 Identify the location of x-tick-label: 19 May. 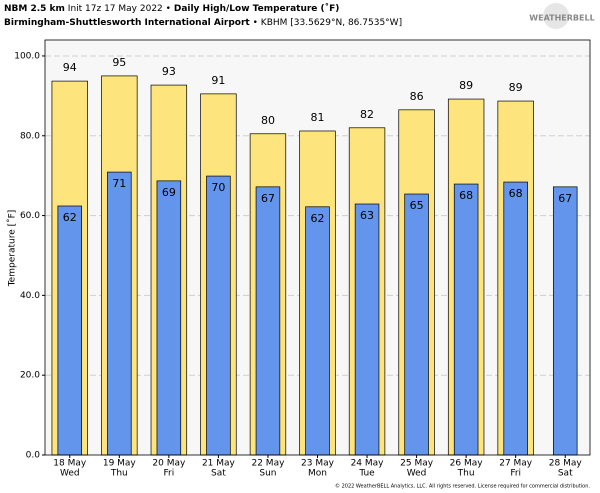
(120, 464).